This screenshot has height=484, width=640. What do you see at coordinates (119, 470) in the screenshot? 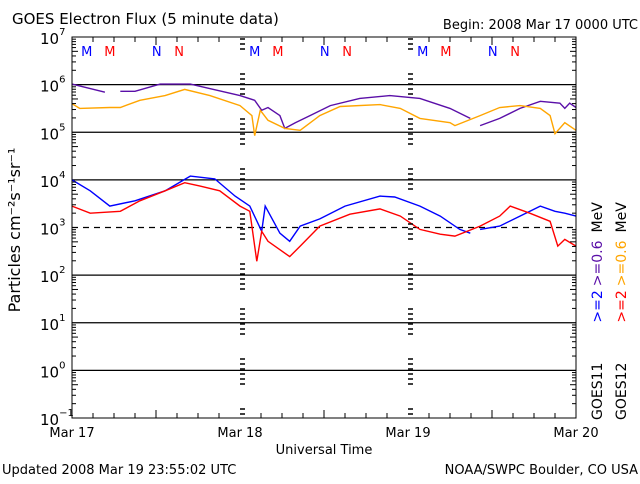
I see `updated-timestamp: Updated 2008 Mar 19 23:55:02 UTC` at bounding box center [119, 470].